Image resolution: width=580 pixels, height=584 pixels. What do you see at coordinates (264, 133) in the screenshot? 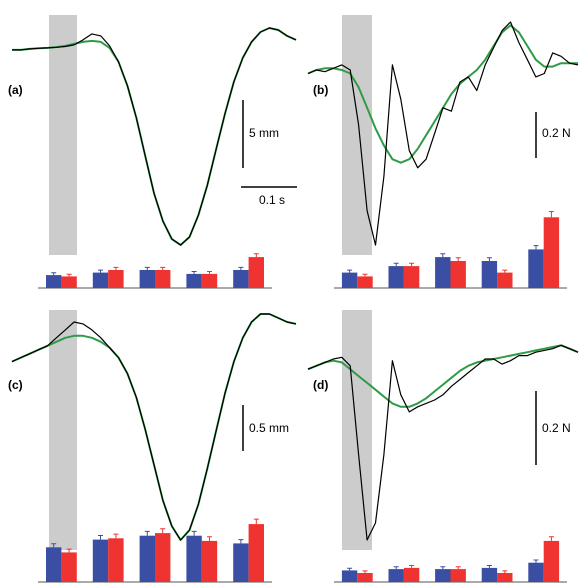
I see `scale-label-y: 5 mm` at bounding box center [264, 133].